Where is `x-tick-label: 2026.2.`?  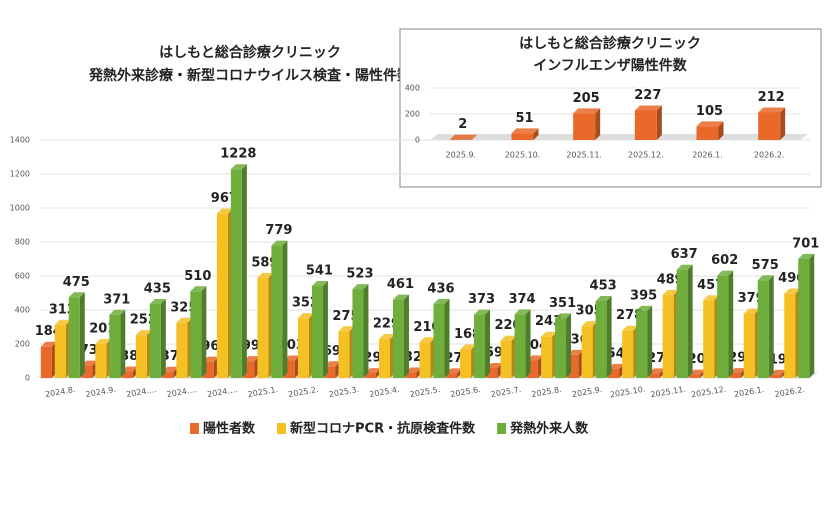 x-tick-label: 2026.2. is located at coordinates (769, 155).